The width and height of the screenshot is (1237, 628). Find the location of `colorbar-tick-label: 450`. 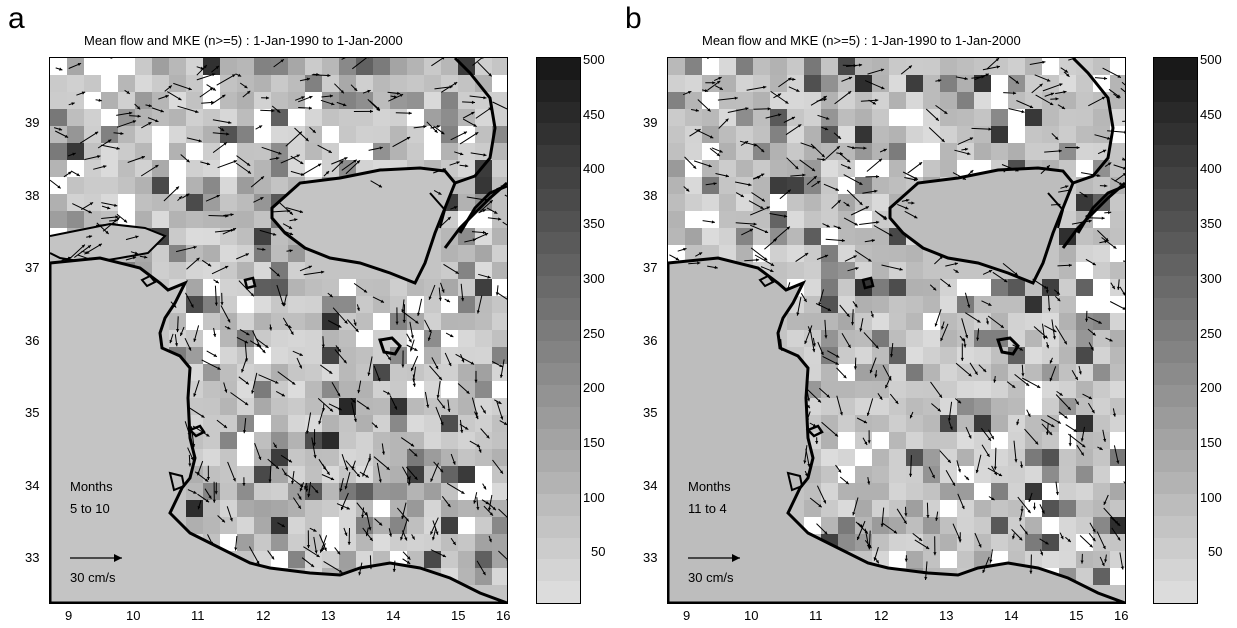

colorbar-tick-label: 450 is located at coordinates (1211, 114).